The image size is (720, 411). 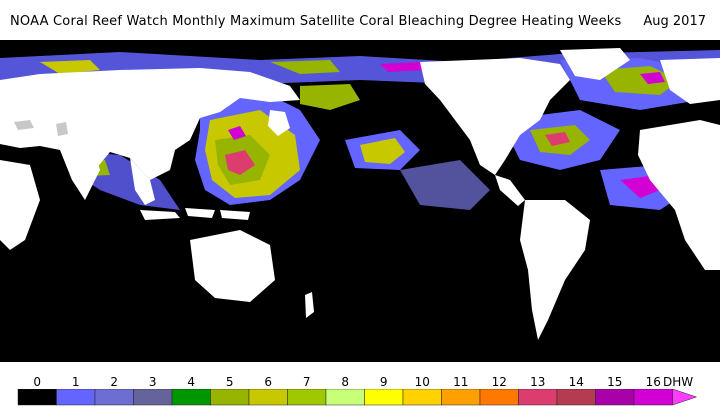 I want to click on australia, so click(x=232, y=266).